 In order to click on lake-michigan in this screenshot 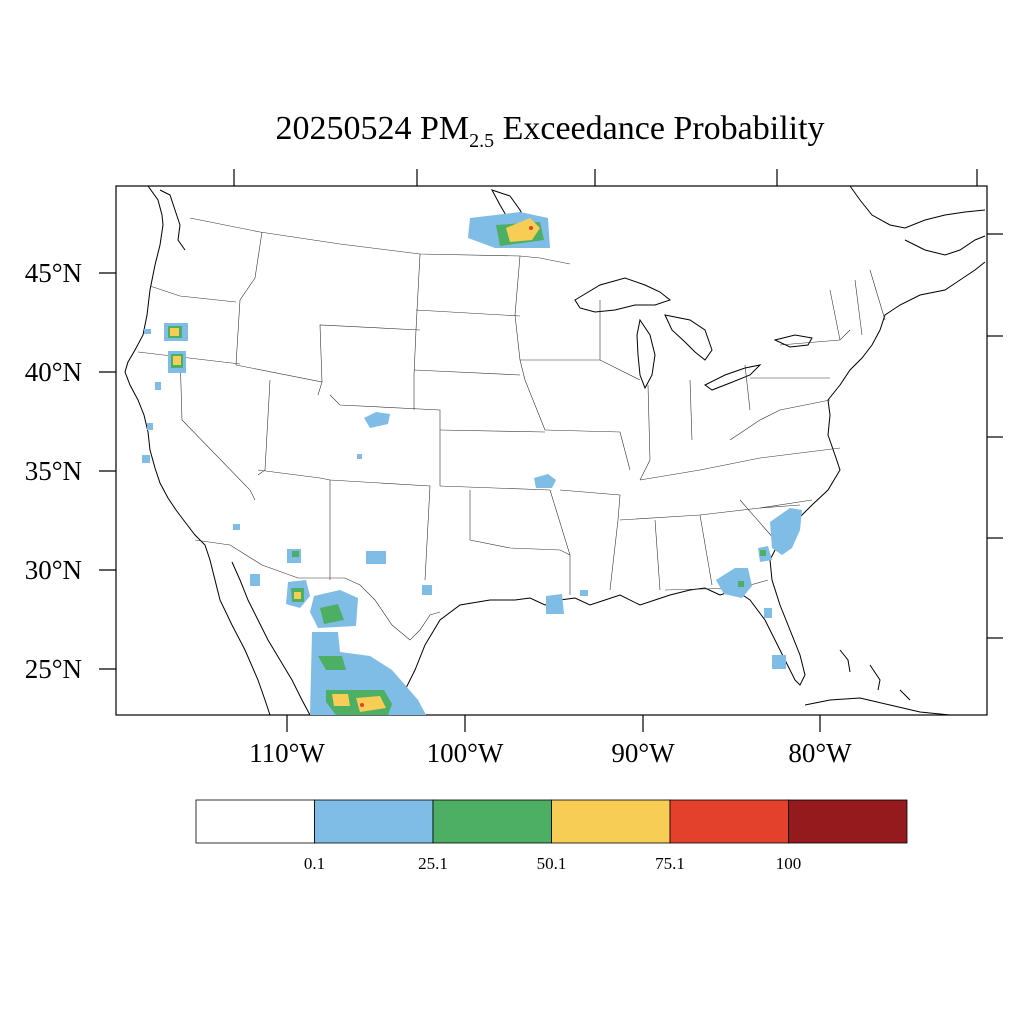, I will do `click(646, 354)`.